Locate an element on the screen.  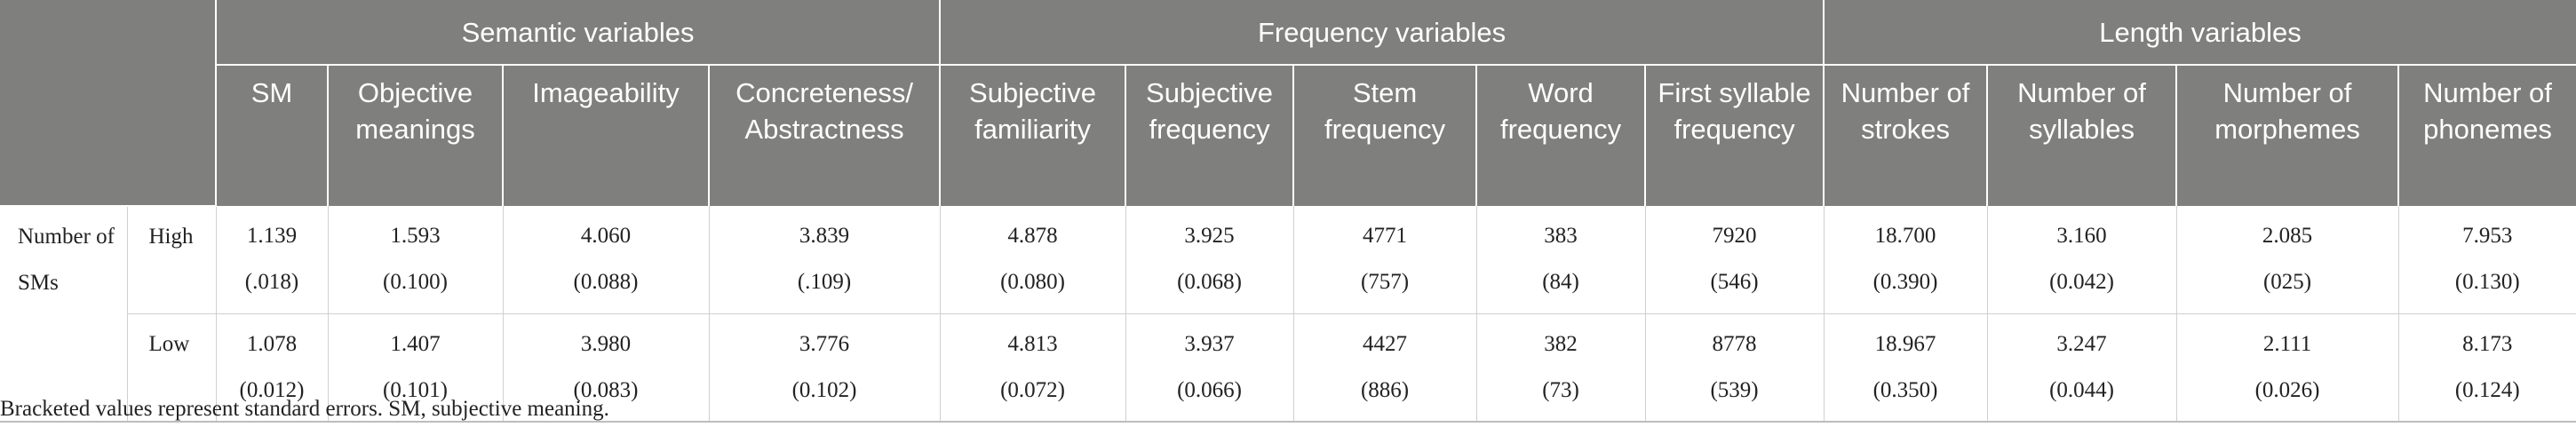
mean-value: 7.953 is located at coordinates (2487, 236).